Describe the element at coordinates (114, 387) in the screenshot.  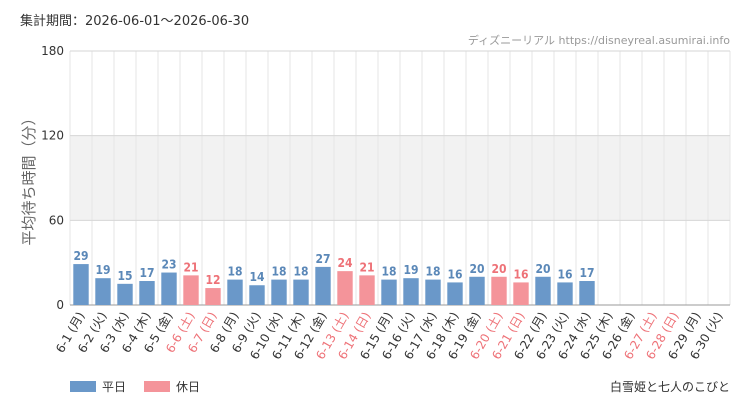
I see `legend-label-weekday: 平日` at that location.